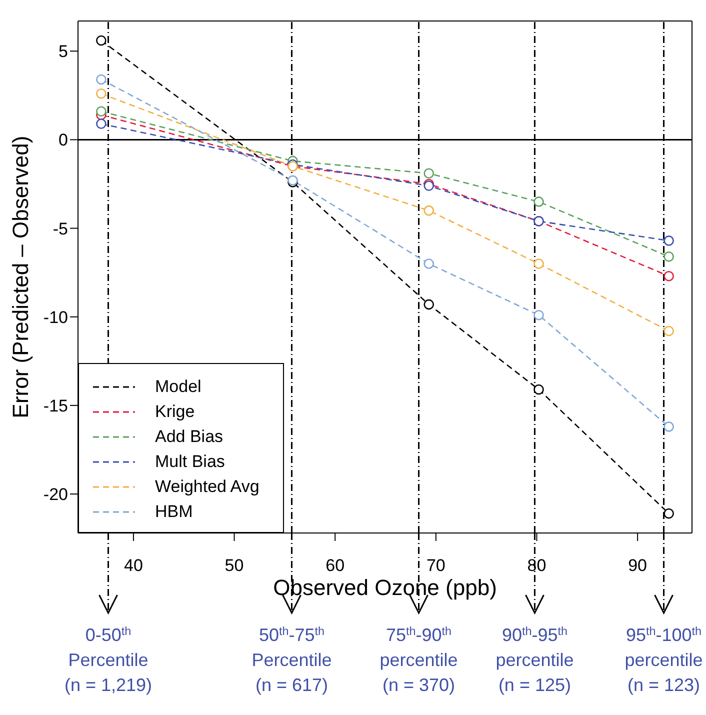 The height and width of the screenshot is (715, 706). I want to click on legend-label: Add Bias, so click(189, 436).